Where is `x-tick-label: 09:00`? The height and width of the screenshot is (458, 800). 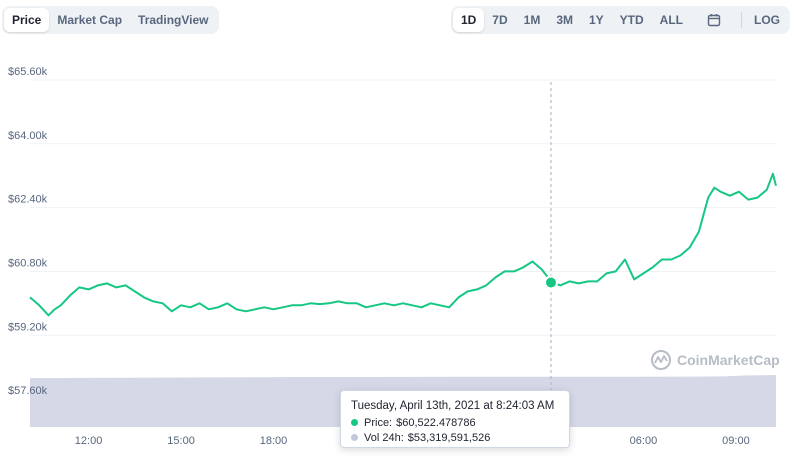
x-tick-label: 09:00 is located at coordinates (736, 441).